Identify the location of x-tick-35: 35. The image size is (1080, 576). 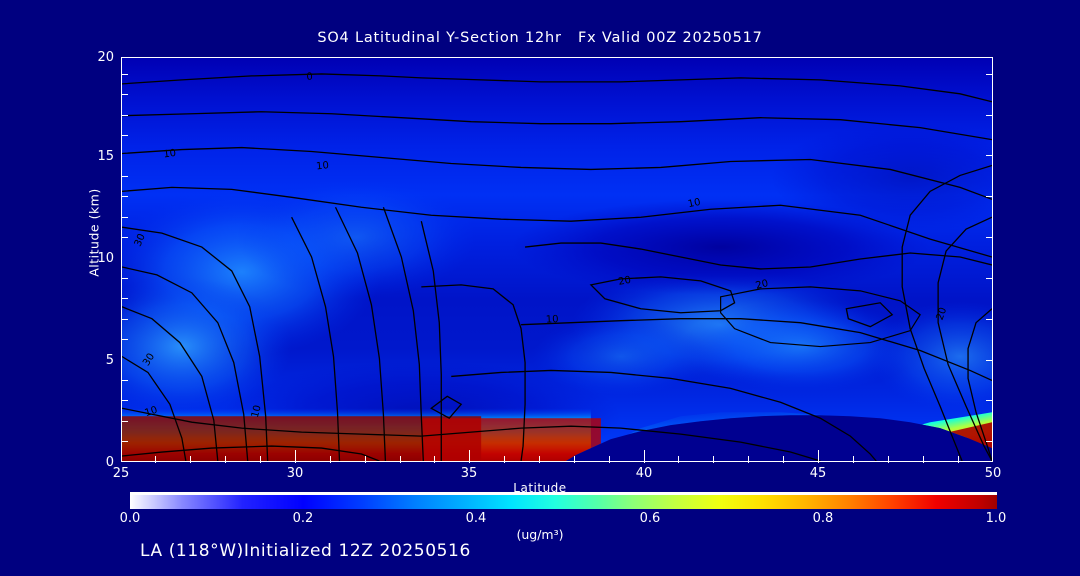
(469, 473).